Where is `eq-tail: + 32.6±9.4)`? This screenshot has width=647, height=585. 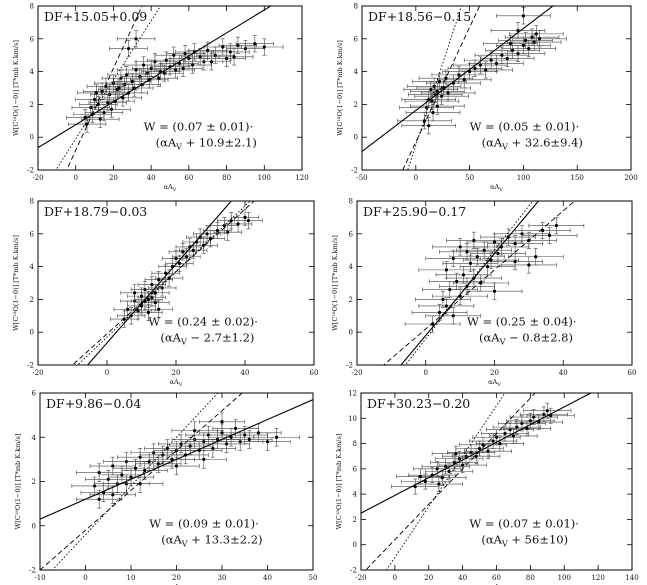 eq-tail: + 32.6±9.4) is located at coordinates (545, 143).